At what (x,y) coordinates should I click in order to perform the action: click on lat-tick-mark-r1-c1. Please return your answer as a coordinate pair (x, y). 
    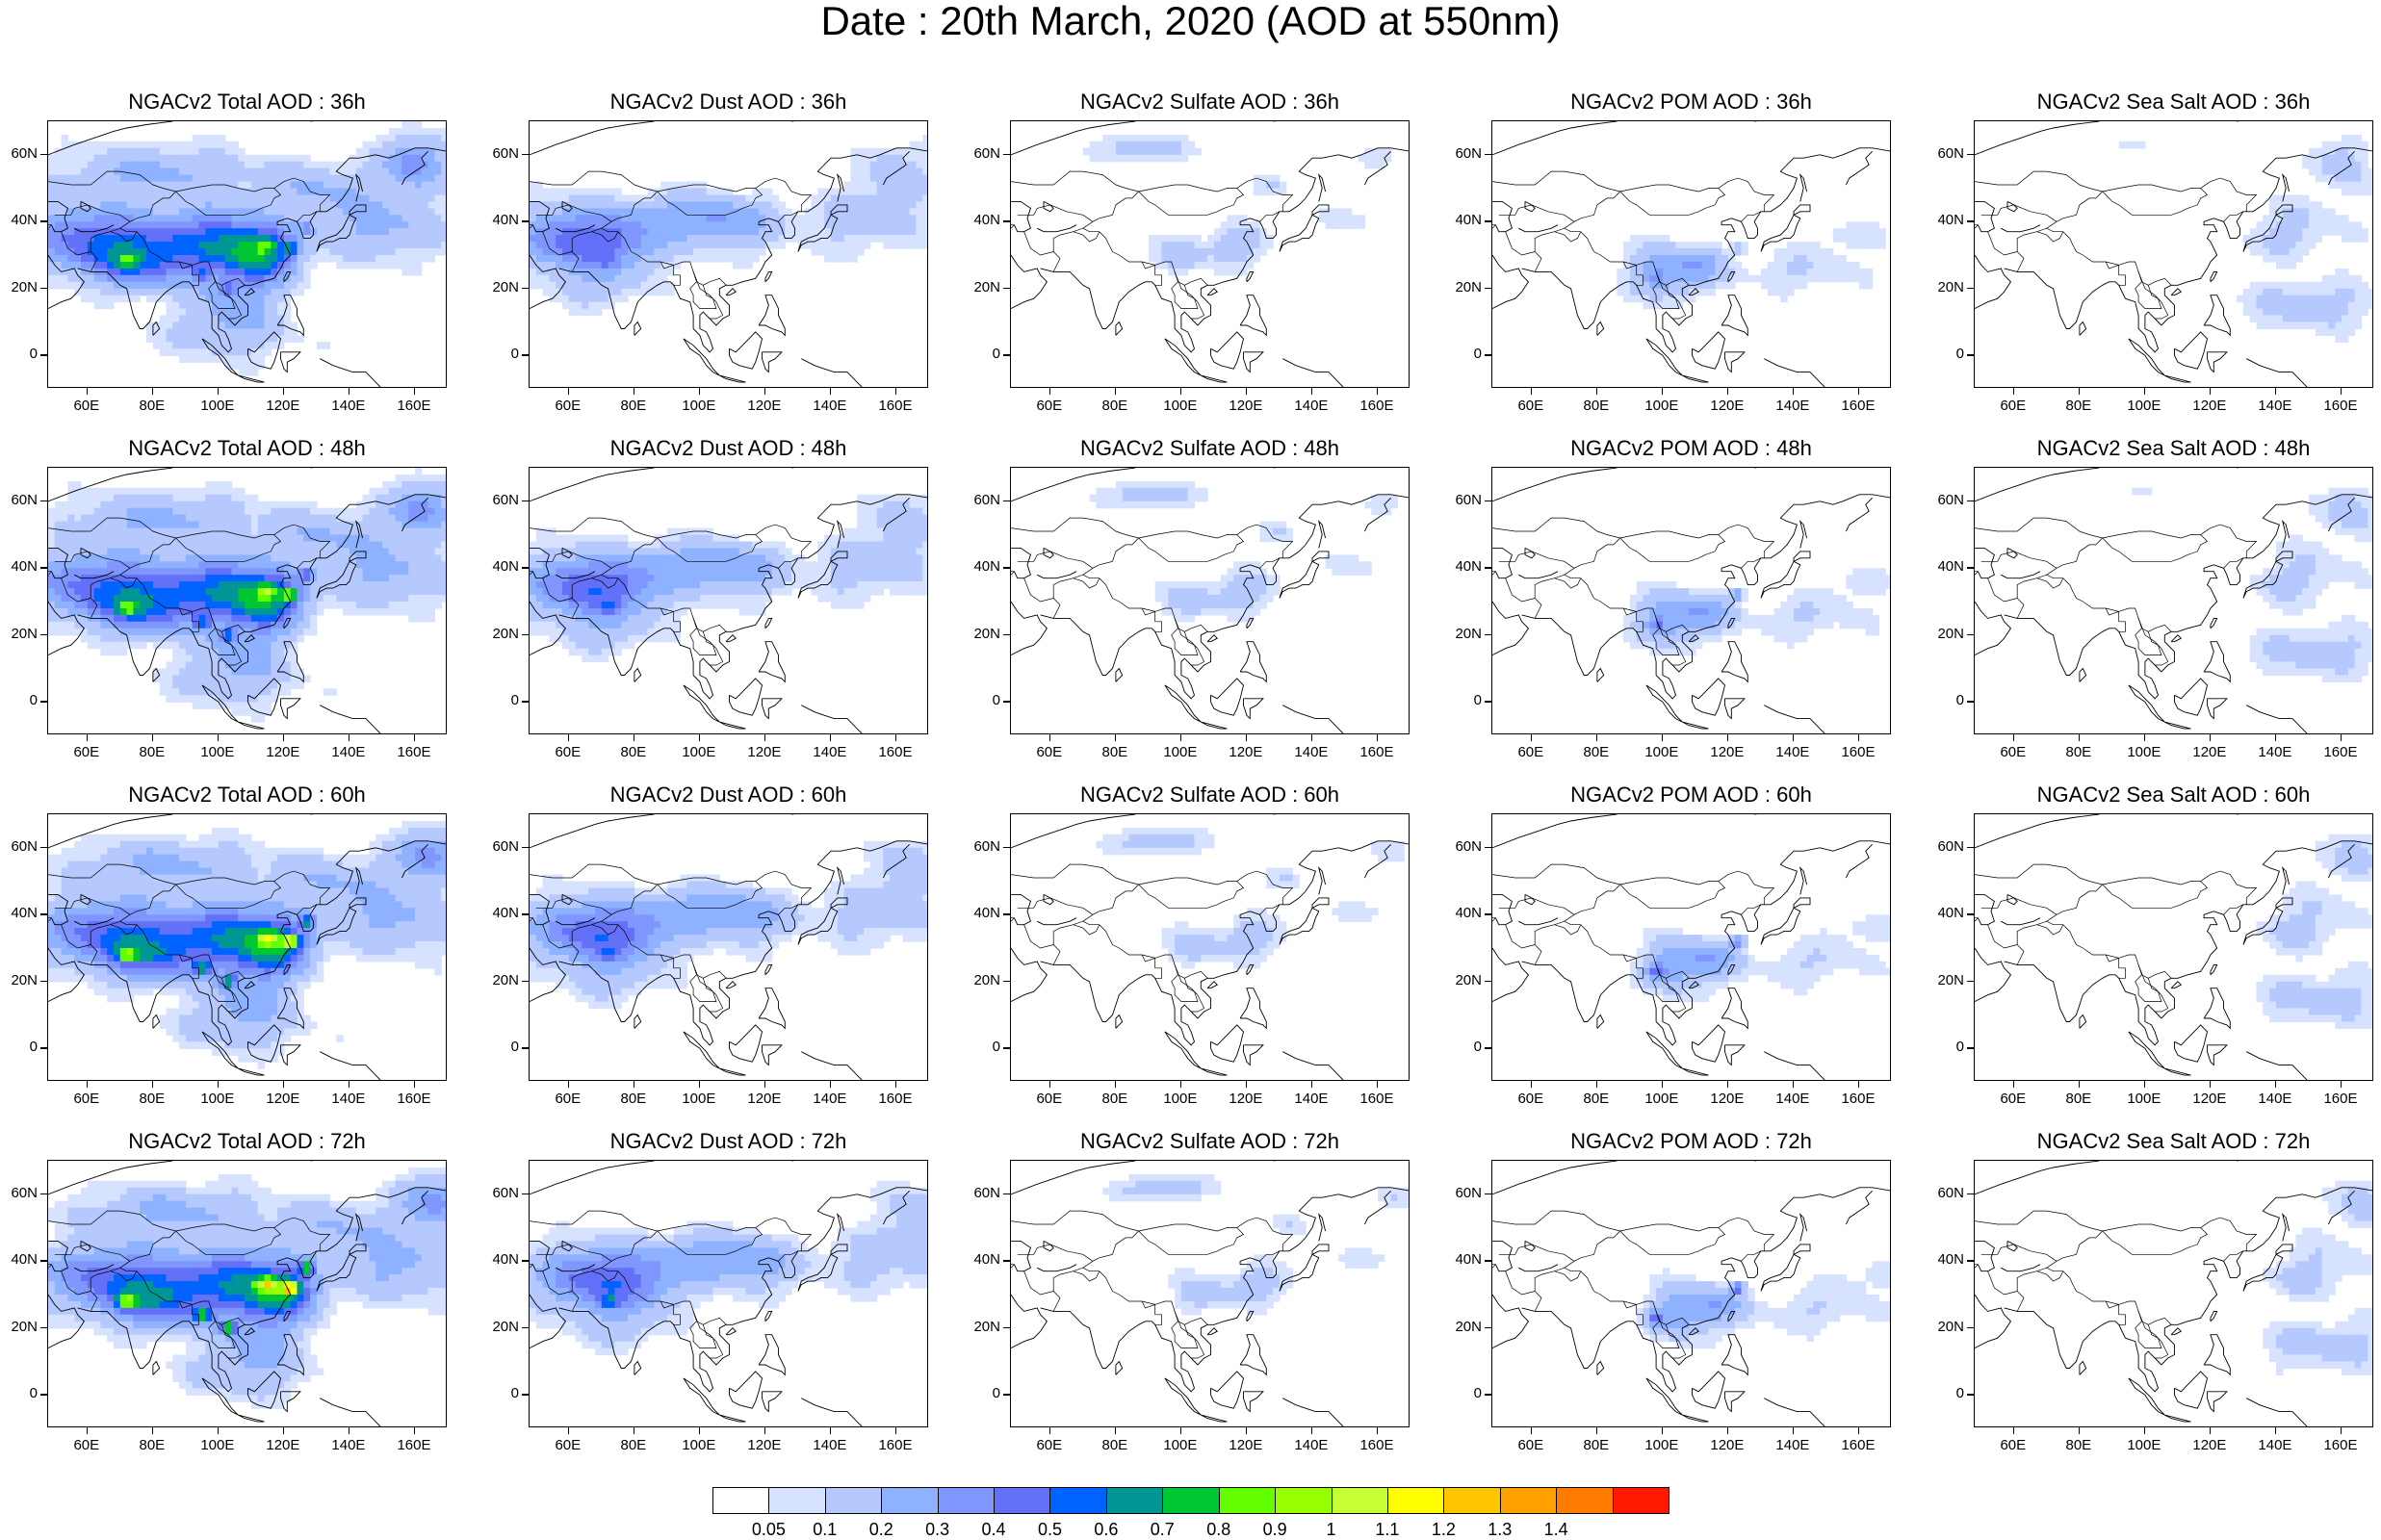
    Looking at the image, I should click on (43, 288).